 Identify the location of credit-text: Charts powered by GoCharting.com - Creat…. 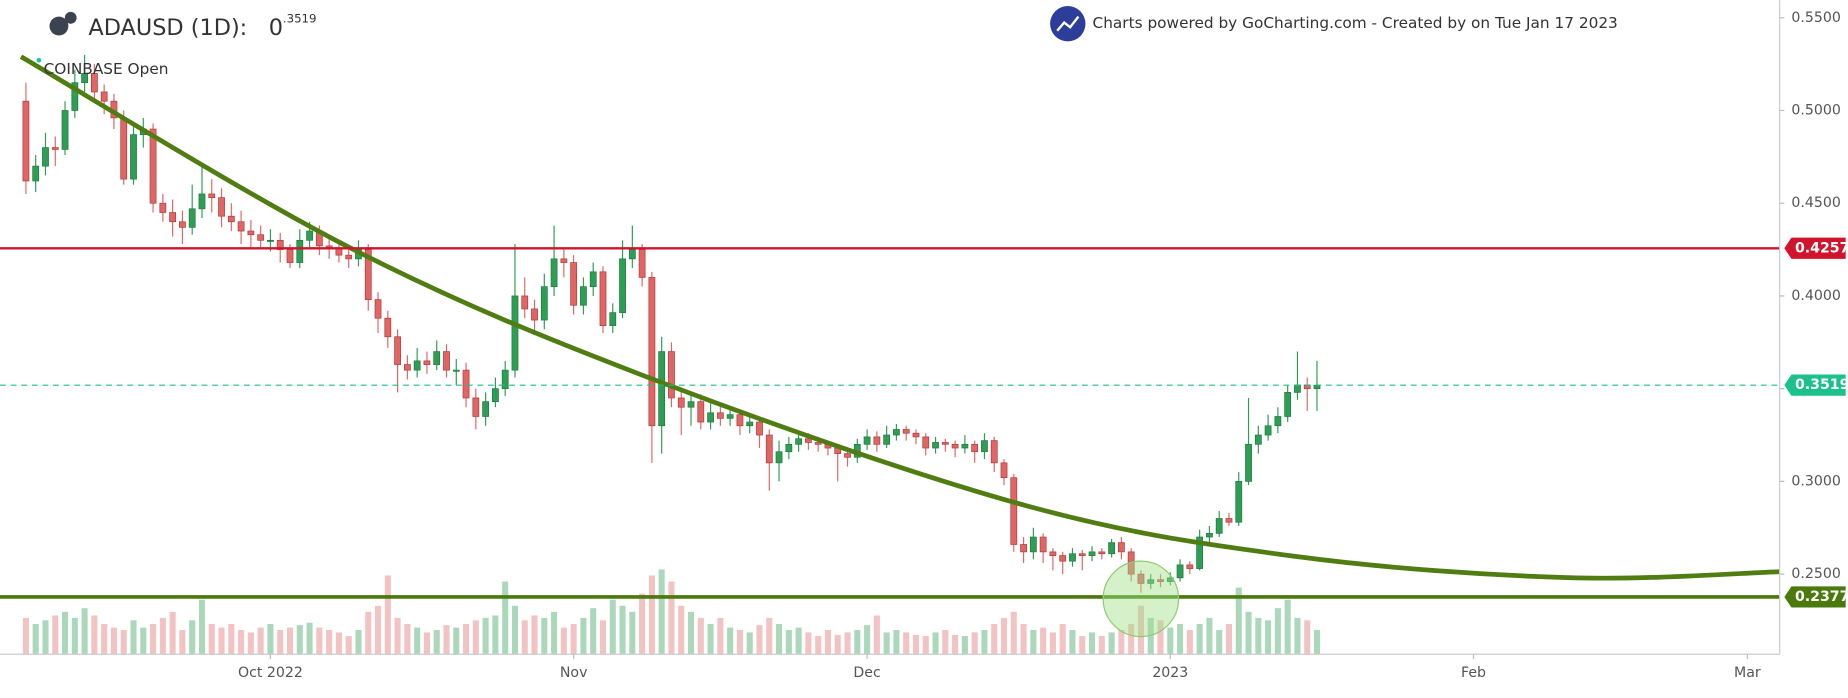
(1355, 23).